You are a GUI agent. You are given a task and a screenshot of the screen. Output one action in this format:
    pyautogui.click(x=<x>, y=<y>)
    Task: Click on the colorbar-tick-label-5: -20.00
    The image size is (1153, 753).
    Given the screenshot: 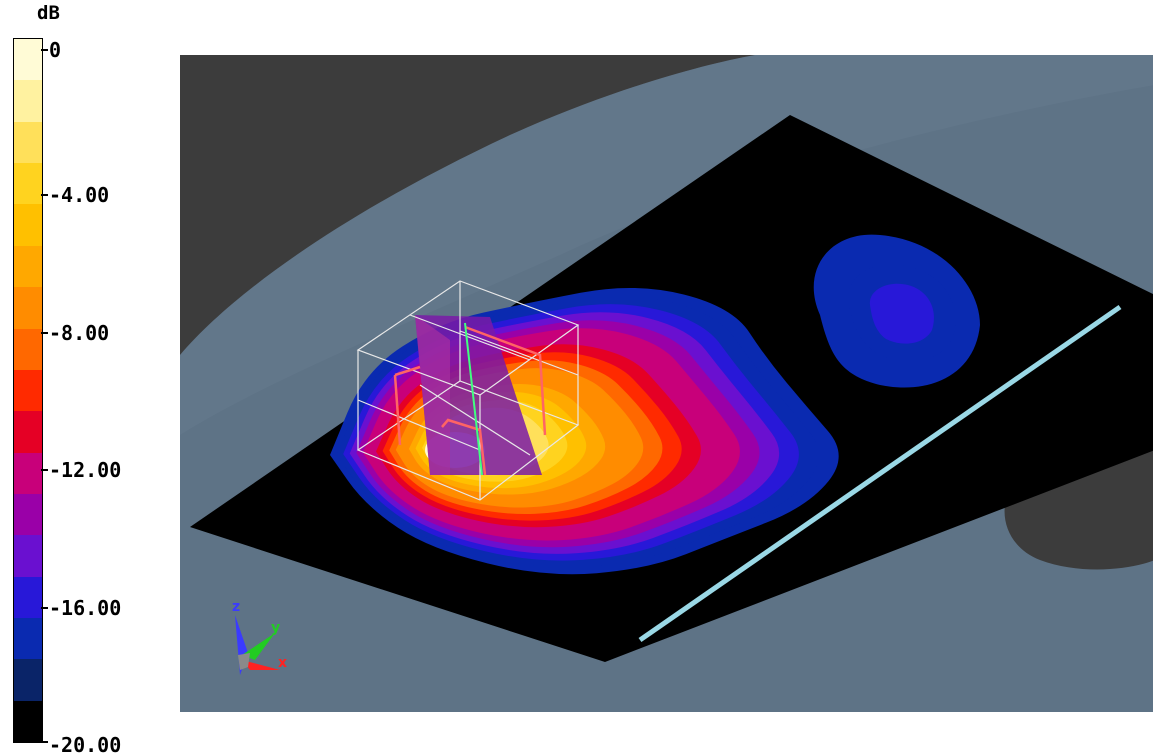 What is the action you would take?
    pyautogui.click(x=85, y=743)
    